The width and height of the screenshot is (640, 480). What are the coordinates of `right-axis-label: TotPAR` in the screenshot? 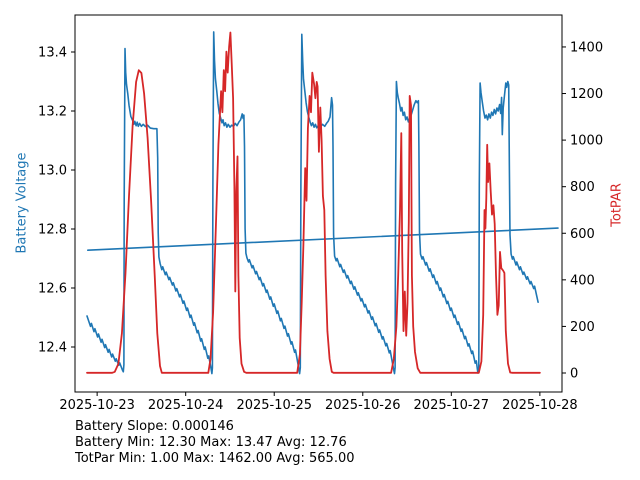 It's located at (617, 205).